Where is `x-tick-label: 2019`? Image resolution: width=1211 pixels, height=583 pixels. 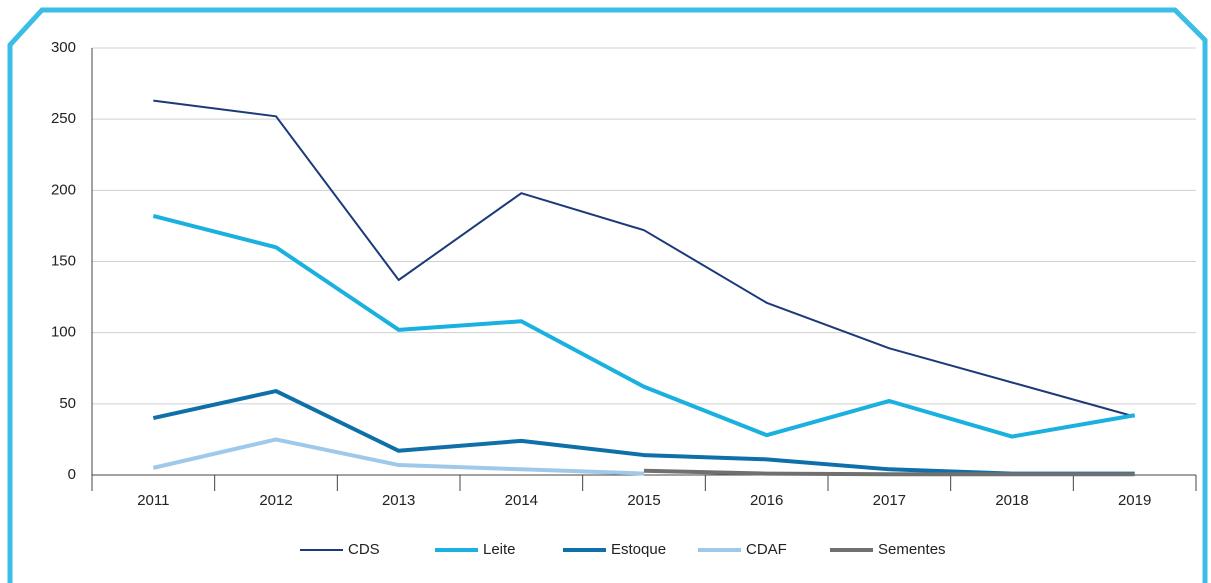 x-tick-label: 2019 is located at coordinates (1134, 500).